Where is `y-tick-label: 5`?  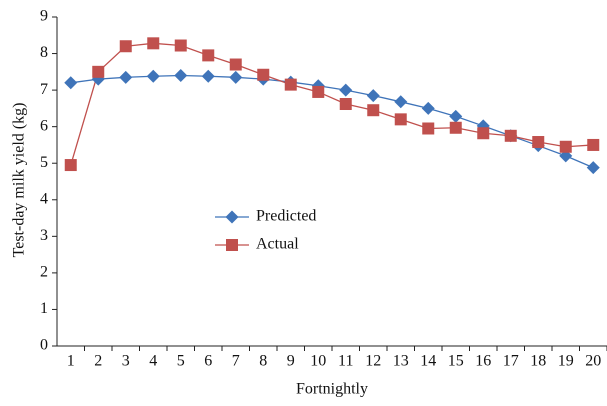
y-tick-label: 5 is located at coordinates (44, 162).